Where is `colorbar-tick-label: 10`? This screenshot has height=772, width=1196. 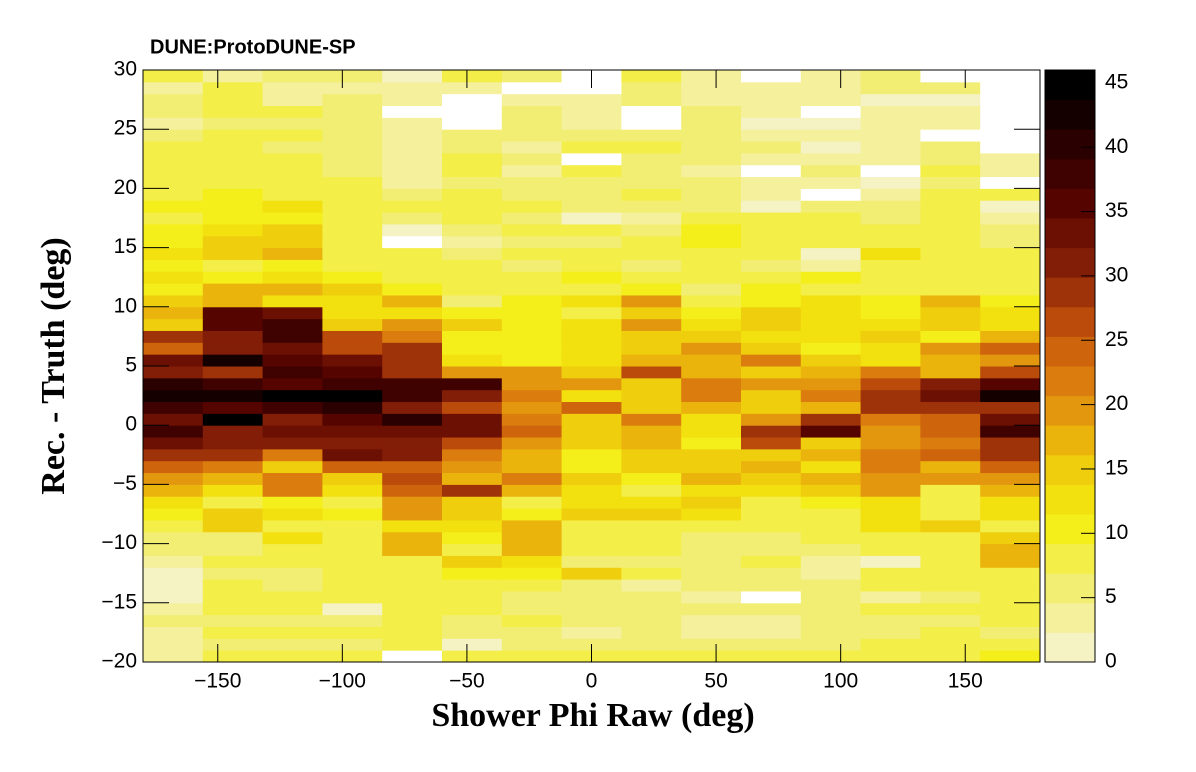 colorbar-tick-label: 10 is located at coordinates (1116, 532).